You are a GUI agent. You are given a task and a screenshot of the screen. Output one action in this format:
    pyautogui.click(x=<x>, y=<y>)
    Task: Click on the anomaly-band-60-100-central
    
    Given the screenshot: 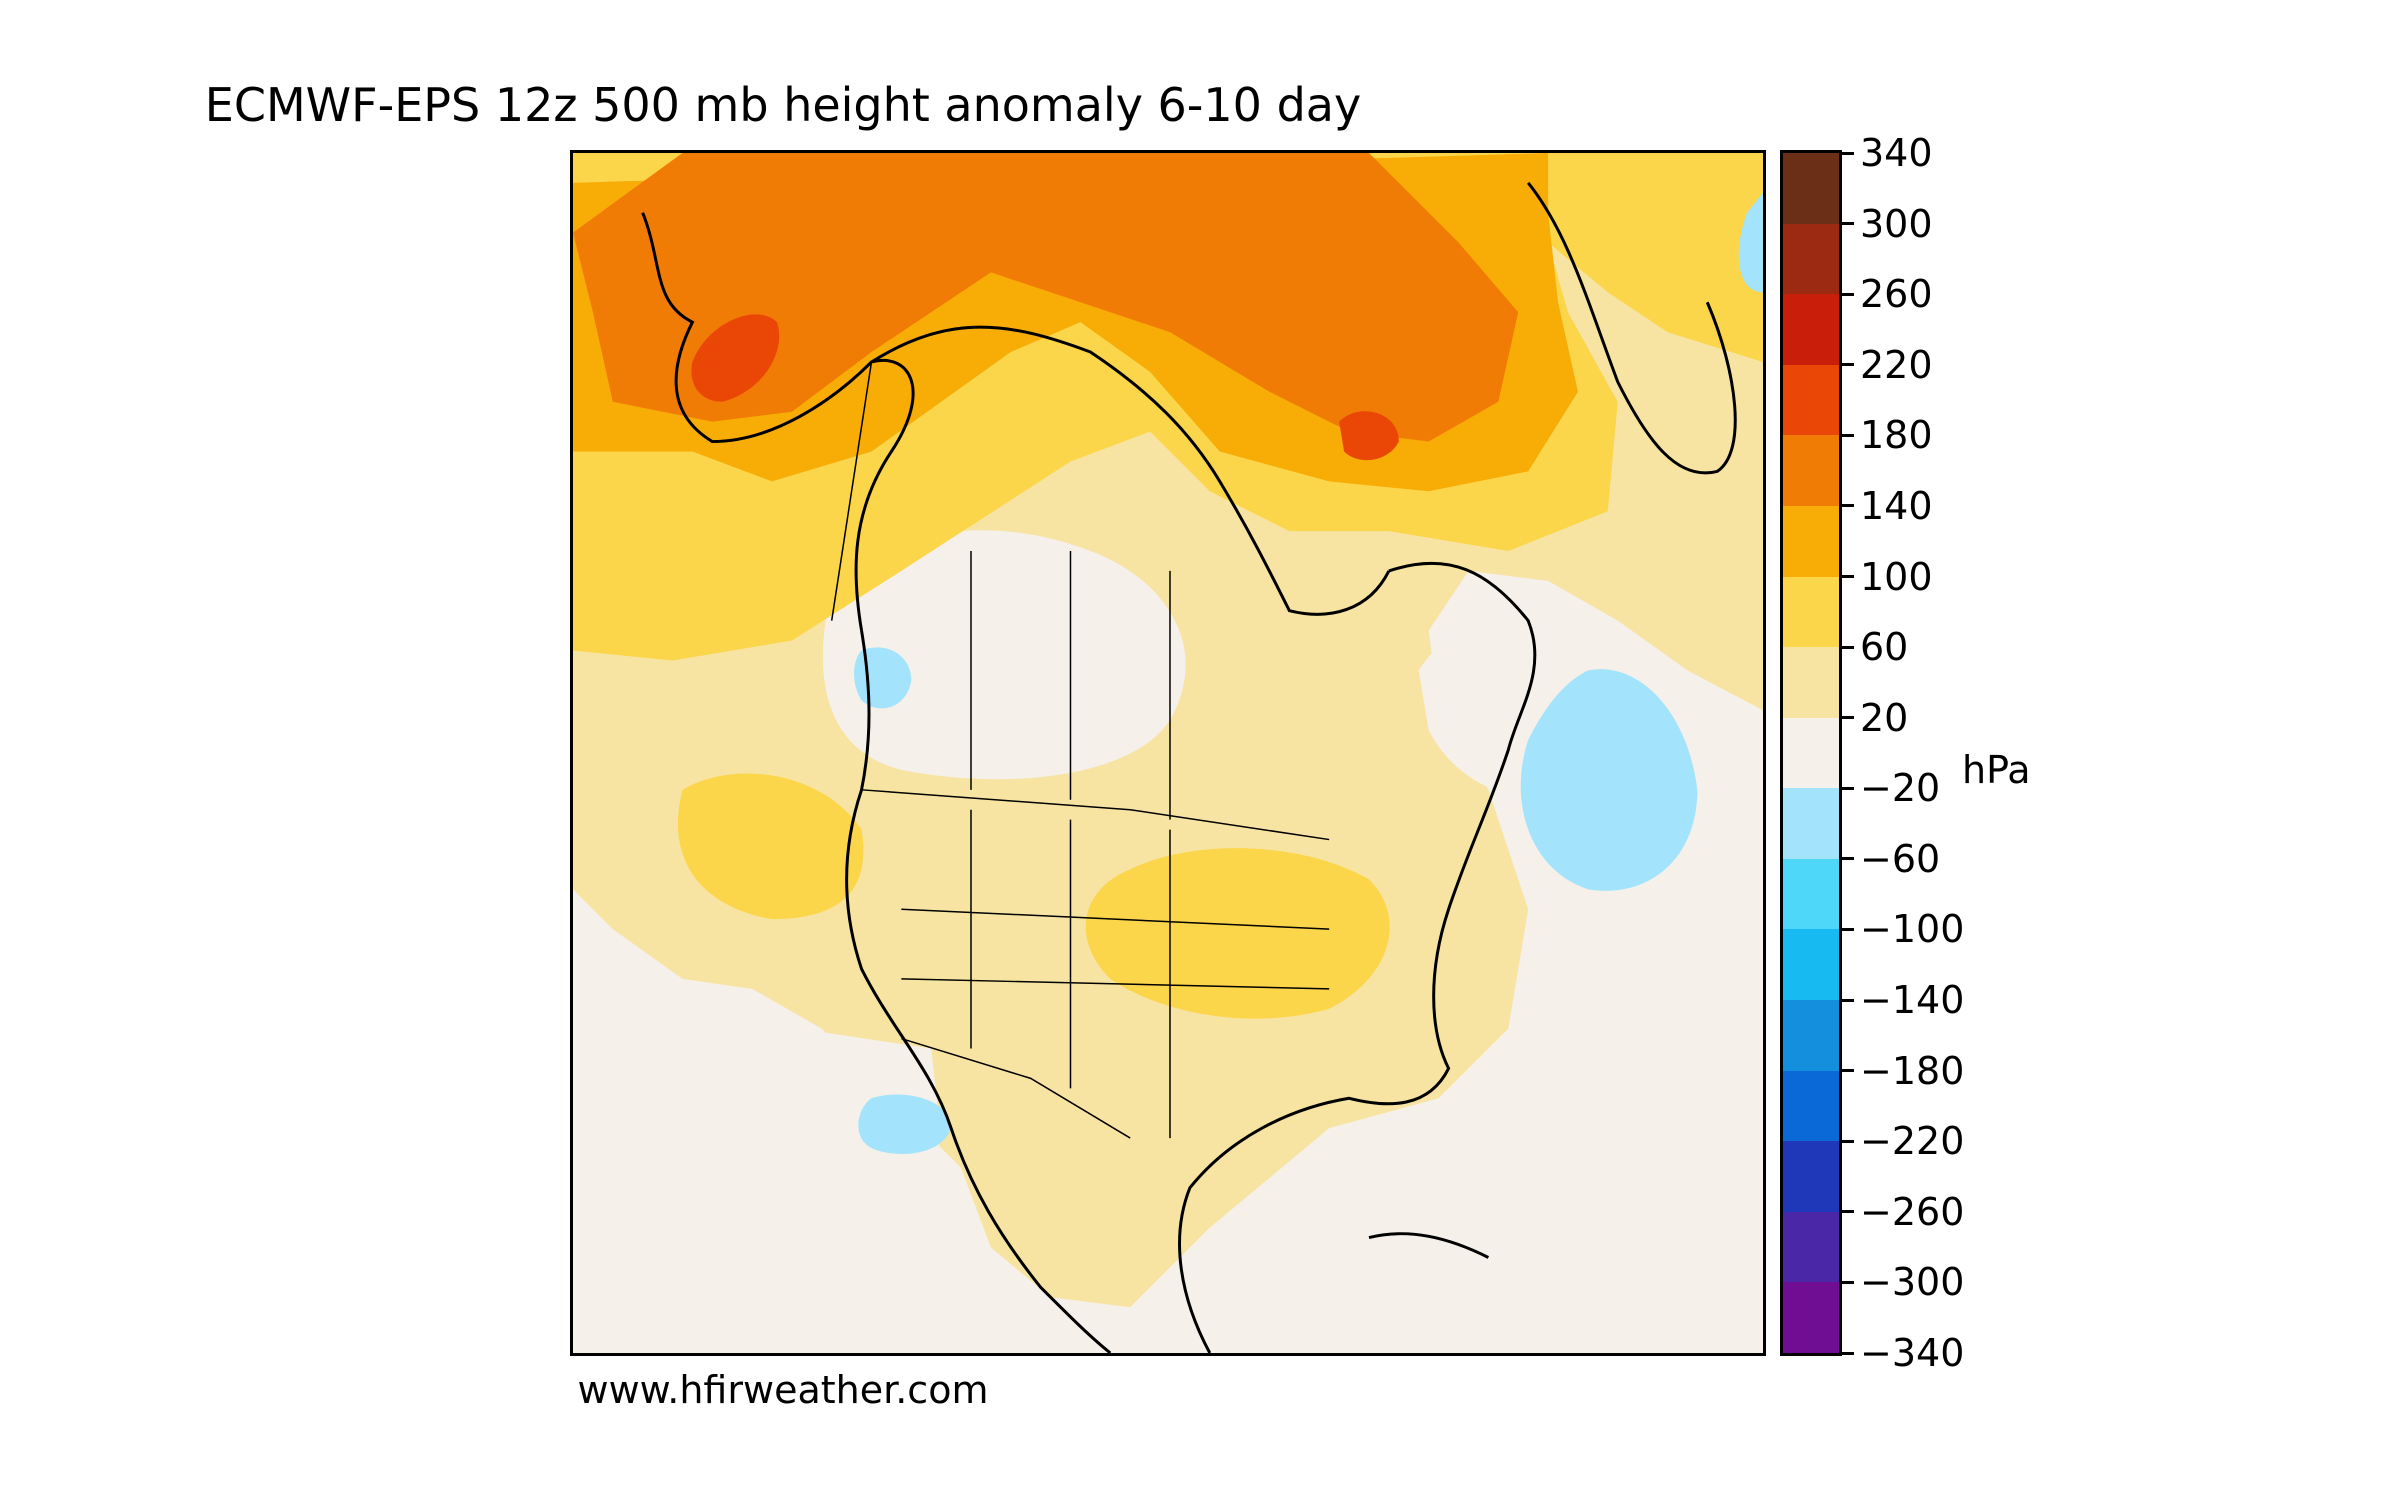 What is the action you would take?
    pyautogui.click(x=1237, y=933)
    